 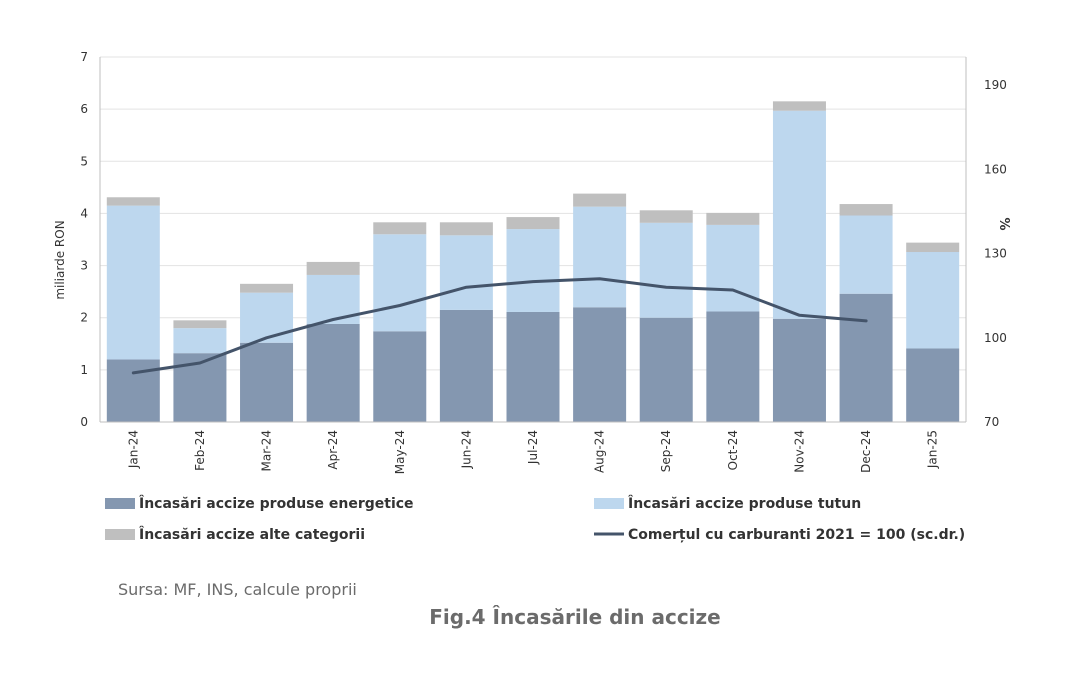 What do you see at coordinates (666, 216) in the screenshot?
I see `bar-Sep-24-s2` at bounding box center [666, 216].